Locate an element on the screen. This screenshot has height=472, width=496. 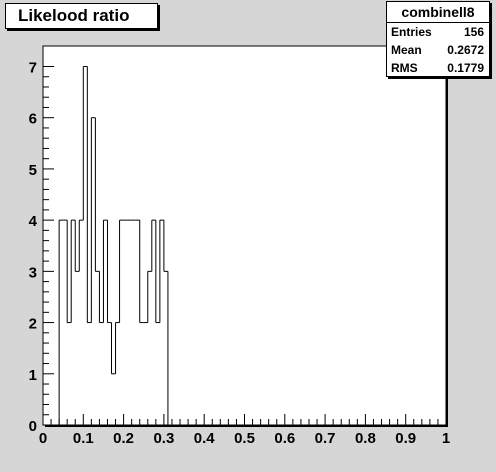
stats-rms-label: RMS is located at coordinates (404, 68).